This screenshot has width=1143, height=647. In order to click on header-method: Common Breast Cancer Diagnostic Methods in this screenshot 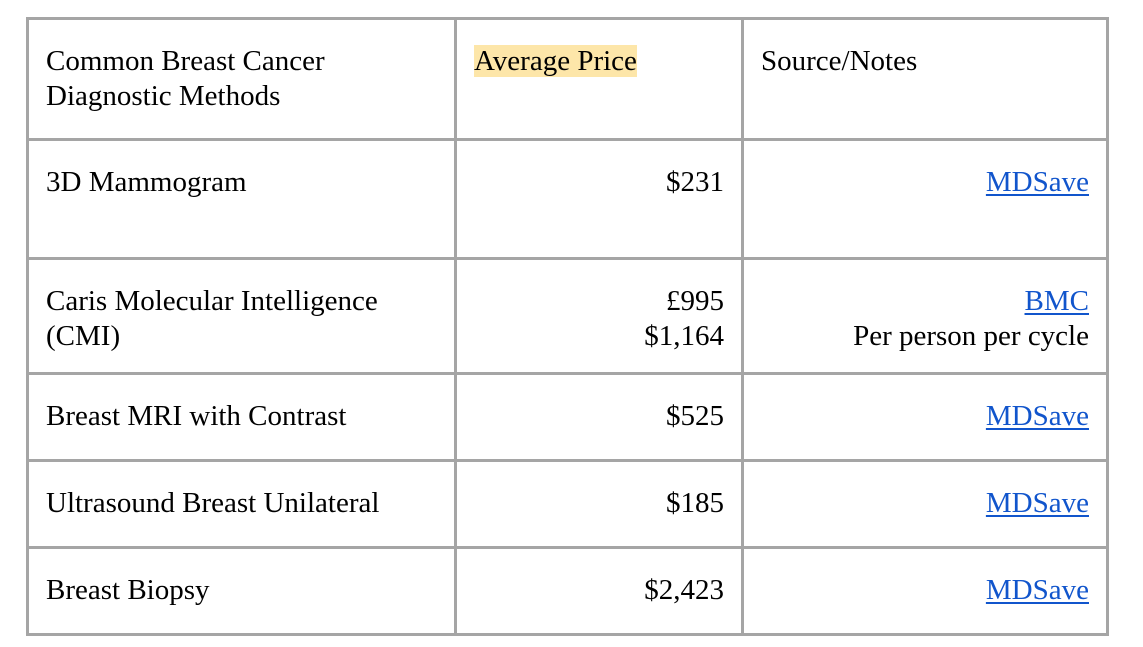, I will do `click(241, 79)`.